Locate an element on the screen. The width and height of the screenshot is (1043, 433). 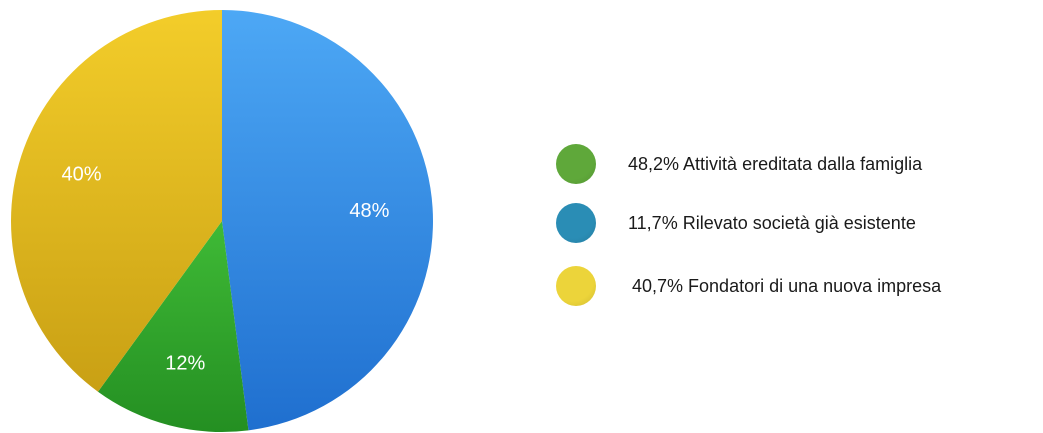
slice-label: 48% is located at coordinates (369, 211).